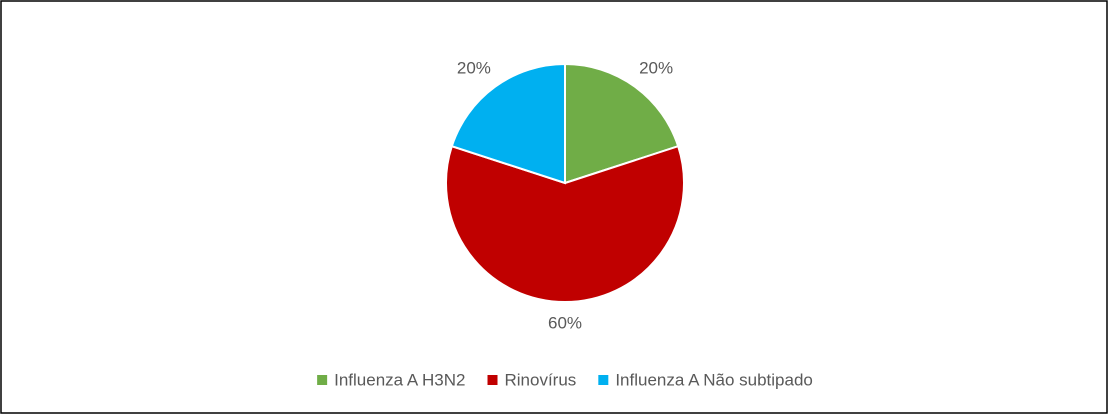  What do you see at coordinates (399, 379) in the screenshot?
I see `legend-label: Influenza A H3N2` at bounding box center [399, 379].